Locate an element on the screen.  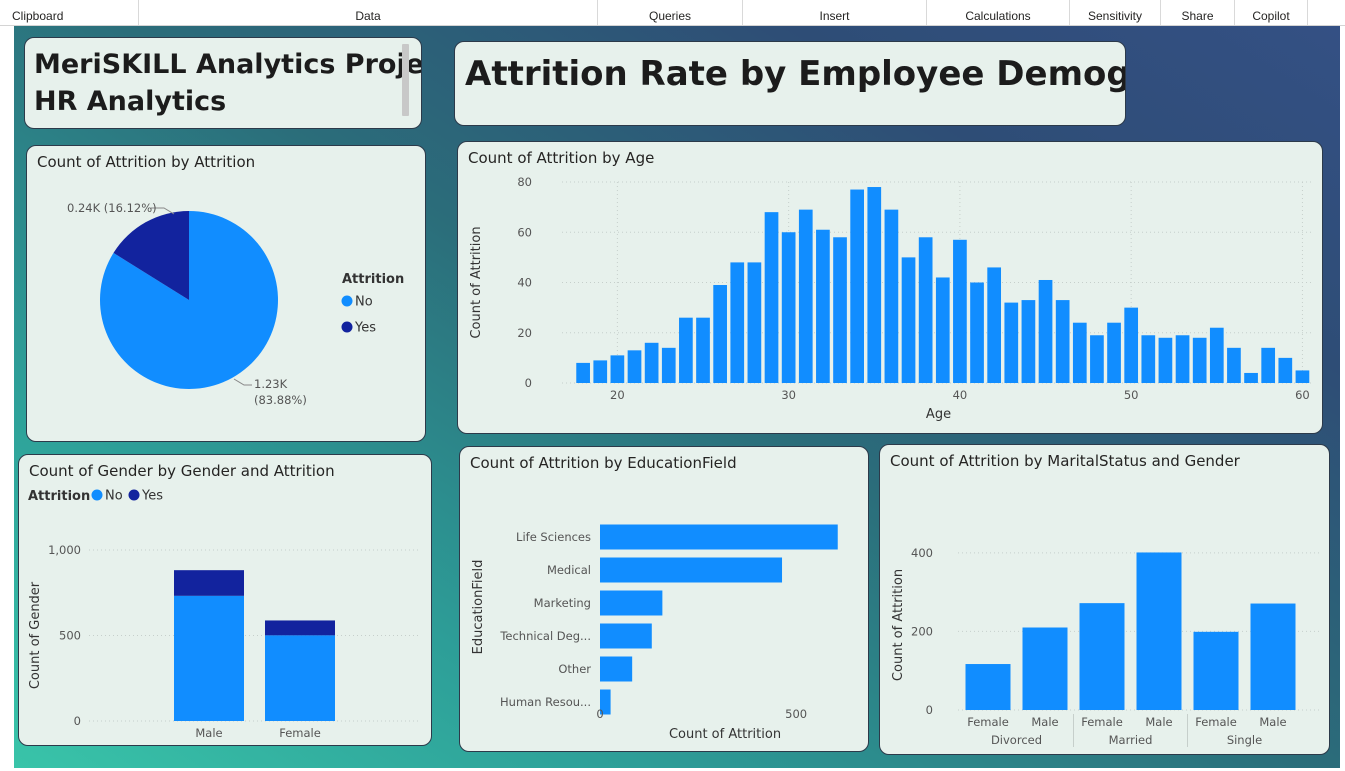
pie-data-label-yes: 0.24K (16.12%) is located at coordinates (112, 208).